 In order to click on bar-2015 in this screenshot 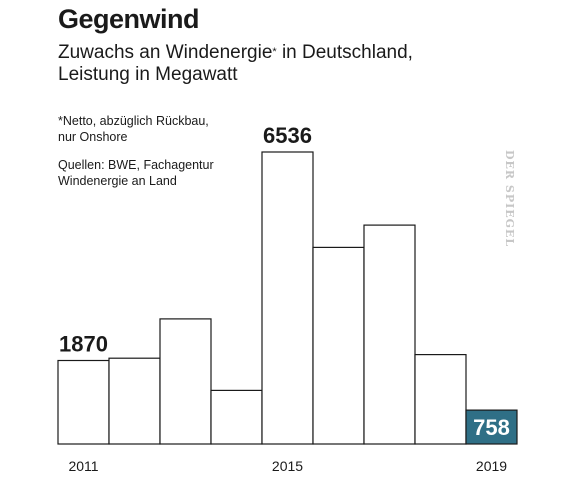, I will do `click(287, 298)`.